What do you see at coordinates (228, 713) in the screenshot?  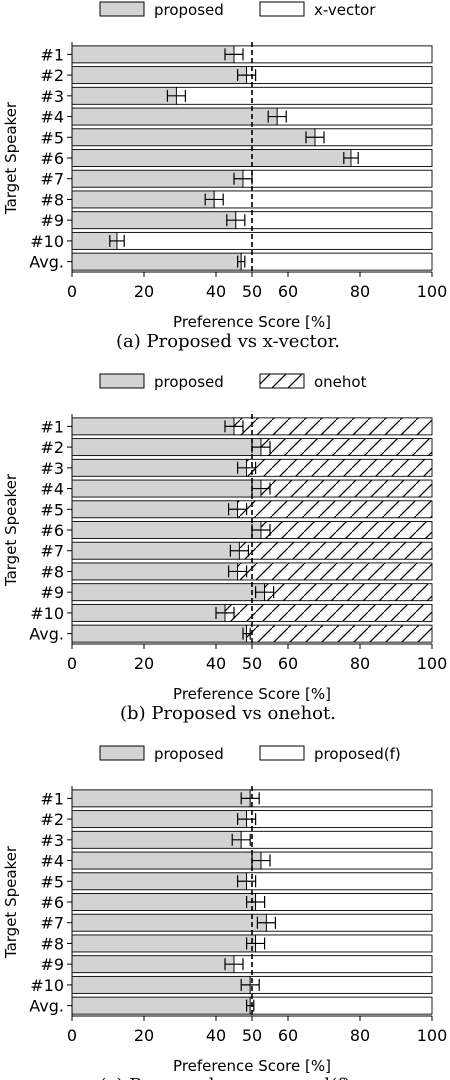 I see `chart-caption: (b) Proposed vs onehot.` at bounding box center [228, 713].